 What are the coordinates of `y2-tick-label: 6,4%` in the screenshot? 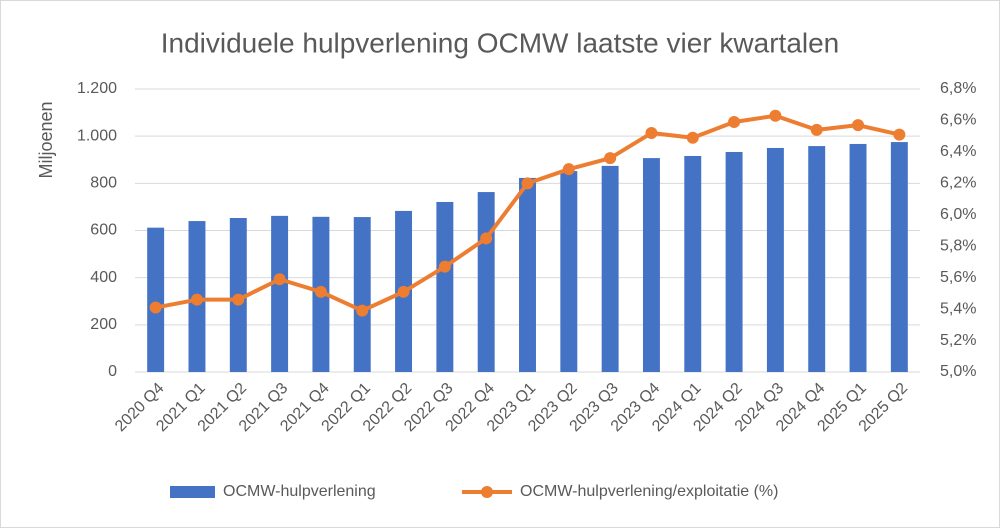 It's located at (958, 151).